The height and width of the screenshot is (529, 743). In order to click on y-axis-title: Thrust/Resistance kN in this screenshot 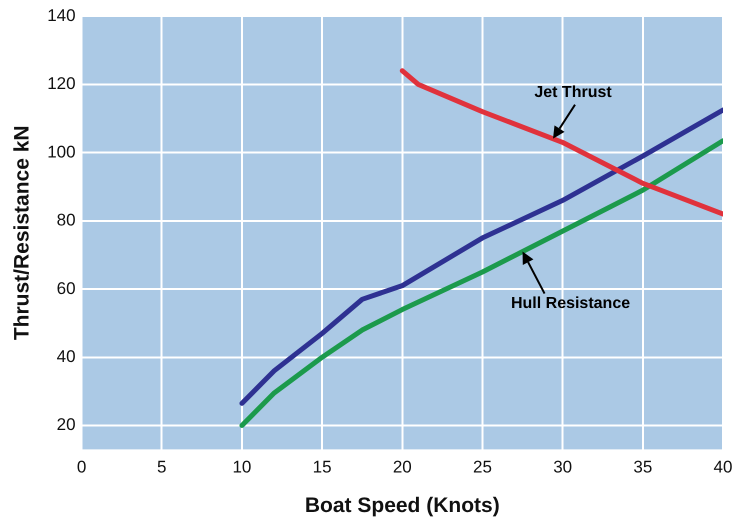, I will do `click(22, 232)`.